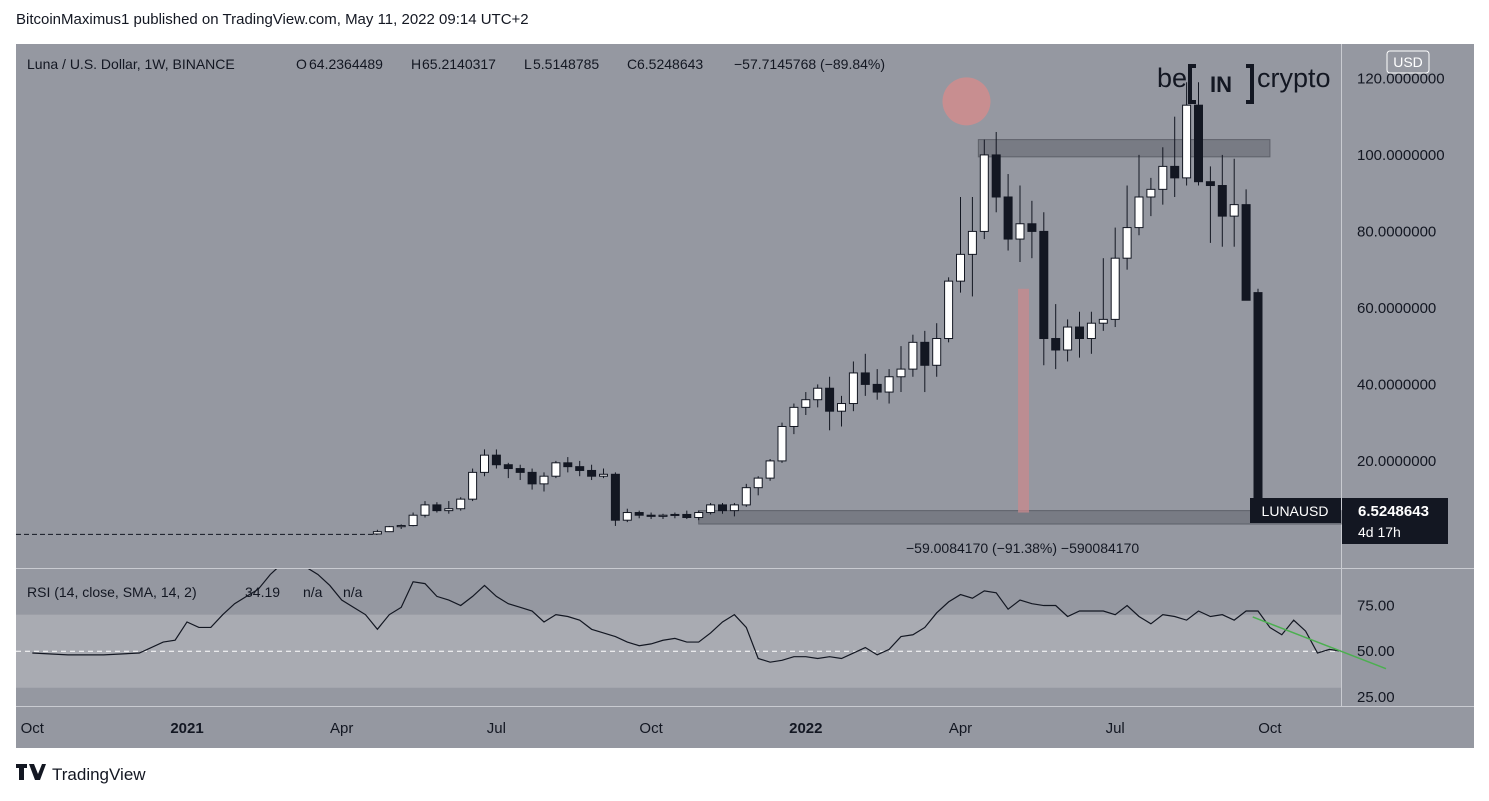 The width and height of the screenshot is (1489, 801). What do you see at coordinates (1172, 78) in the screenshot?
I see `logo-left: be` at bounding box center [1172, 78].